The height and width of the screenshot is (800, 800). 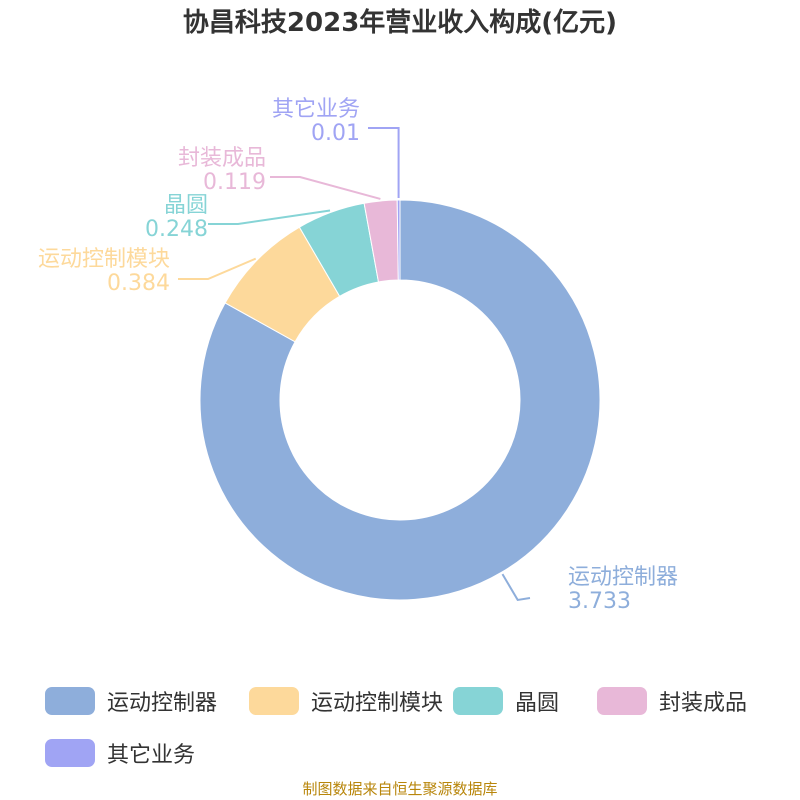 What do you see at coordinates (316, 109) in the screenshot?
I see `slice-label-name-5: 其它业务` at bounding box center [316, 109].